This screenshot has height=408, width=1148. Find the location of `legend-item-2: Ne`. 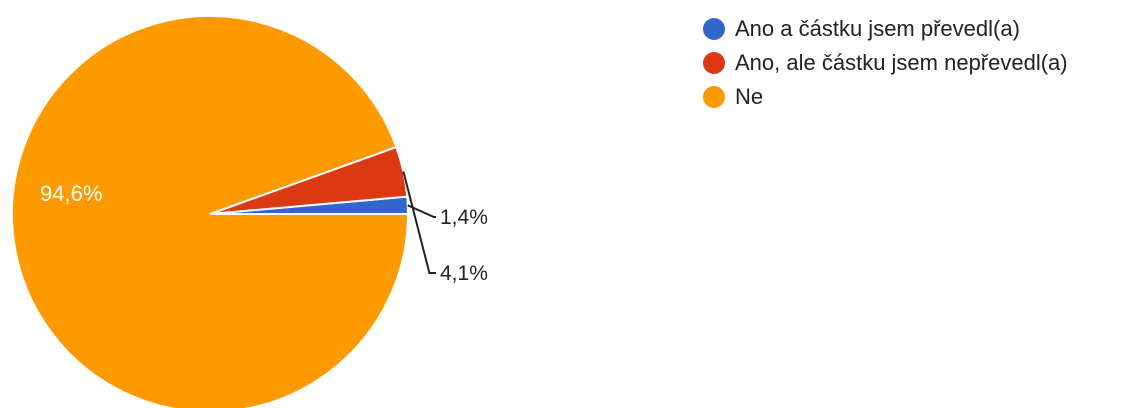

legend-item-2: Ne is located at coordinates (885, 97).